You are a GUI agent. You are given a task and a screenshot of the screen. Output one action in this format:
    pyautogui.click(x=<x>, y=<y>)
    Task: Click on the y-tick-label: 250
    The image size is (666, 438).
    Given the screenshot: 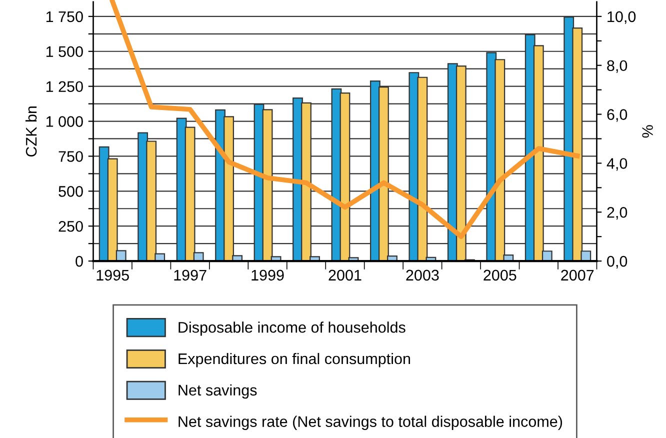 What is the action you would take?
    pyautogui.click(x=70, y=226)
    